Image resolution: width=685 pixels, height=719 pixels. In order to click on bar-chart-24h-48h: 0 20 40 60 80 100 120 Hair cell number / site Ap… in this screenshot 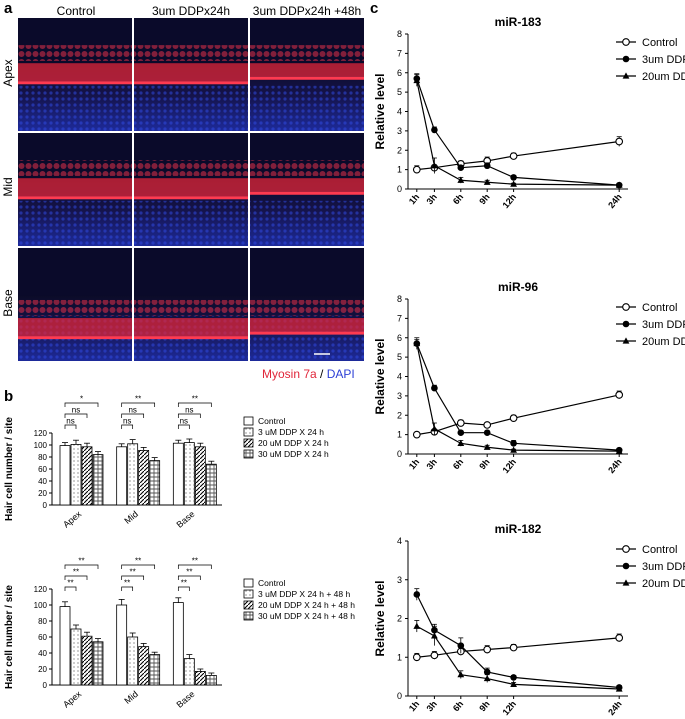, I will do `click(179, 633)`.